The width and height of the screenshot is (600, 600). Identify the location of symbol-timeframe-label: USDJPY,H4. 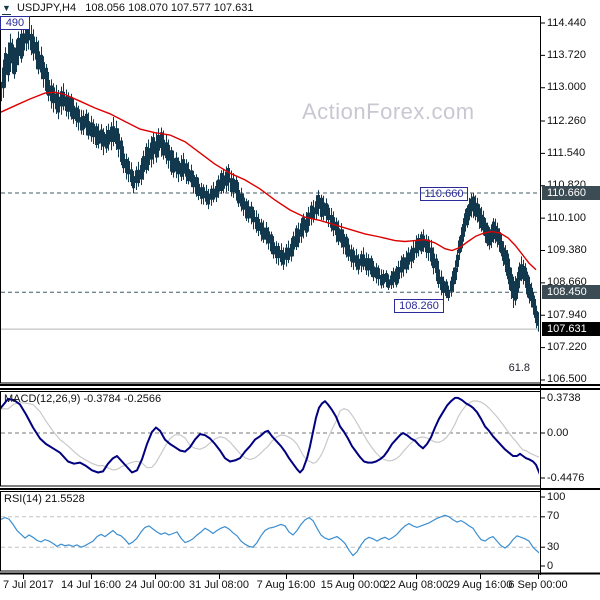
(46, 8).